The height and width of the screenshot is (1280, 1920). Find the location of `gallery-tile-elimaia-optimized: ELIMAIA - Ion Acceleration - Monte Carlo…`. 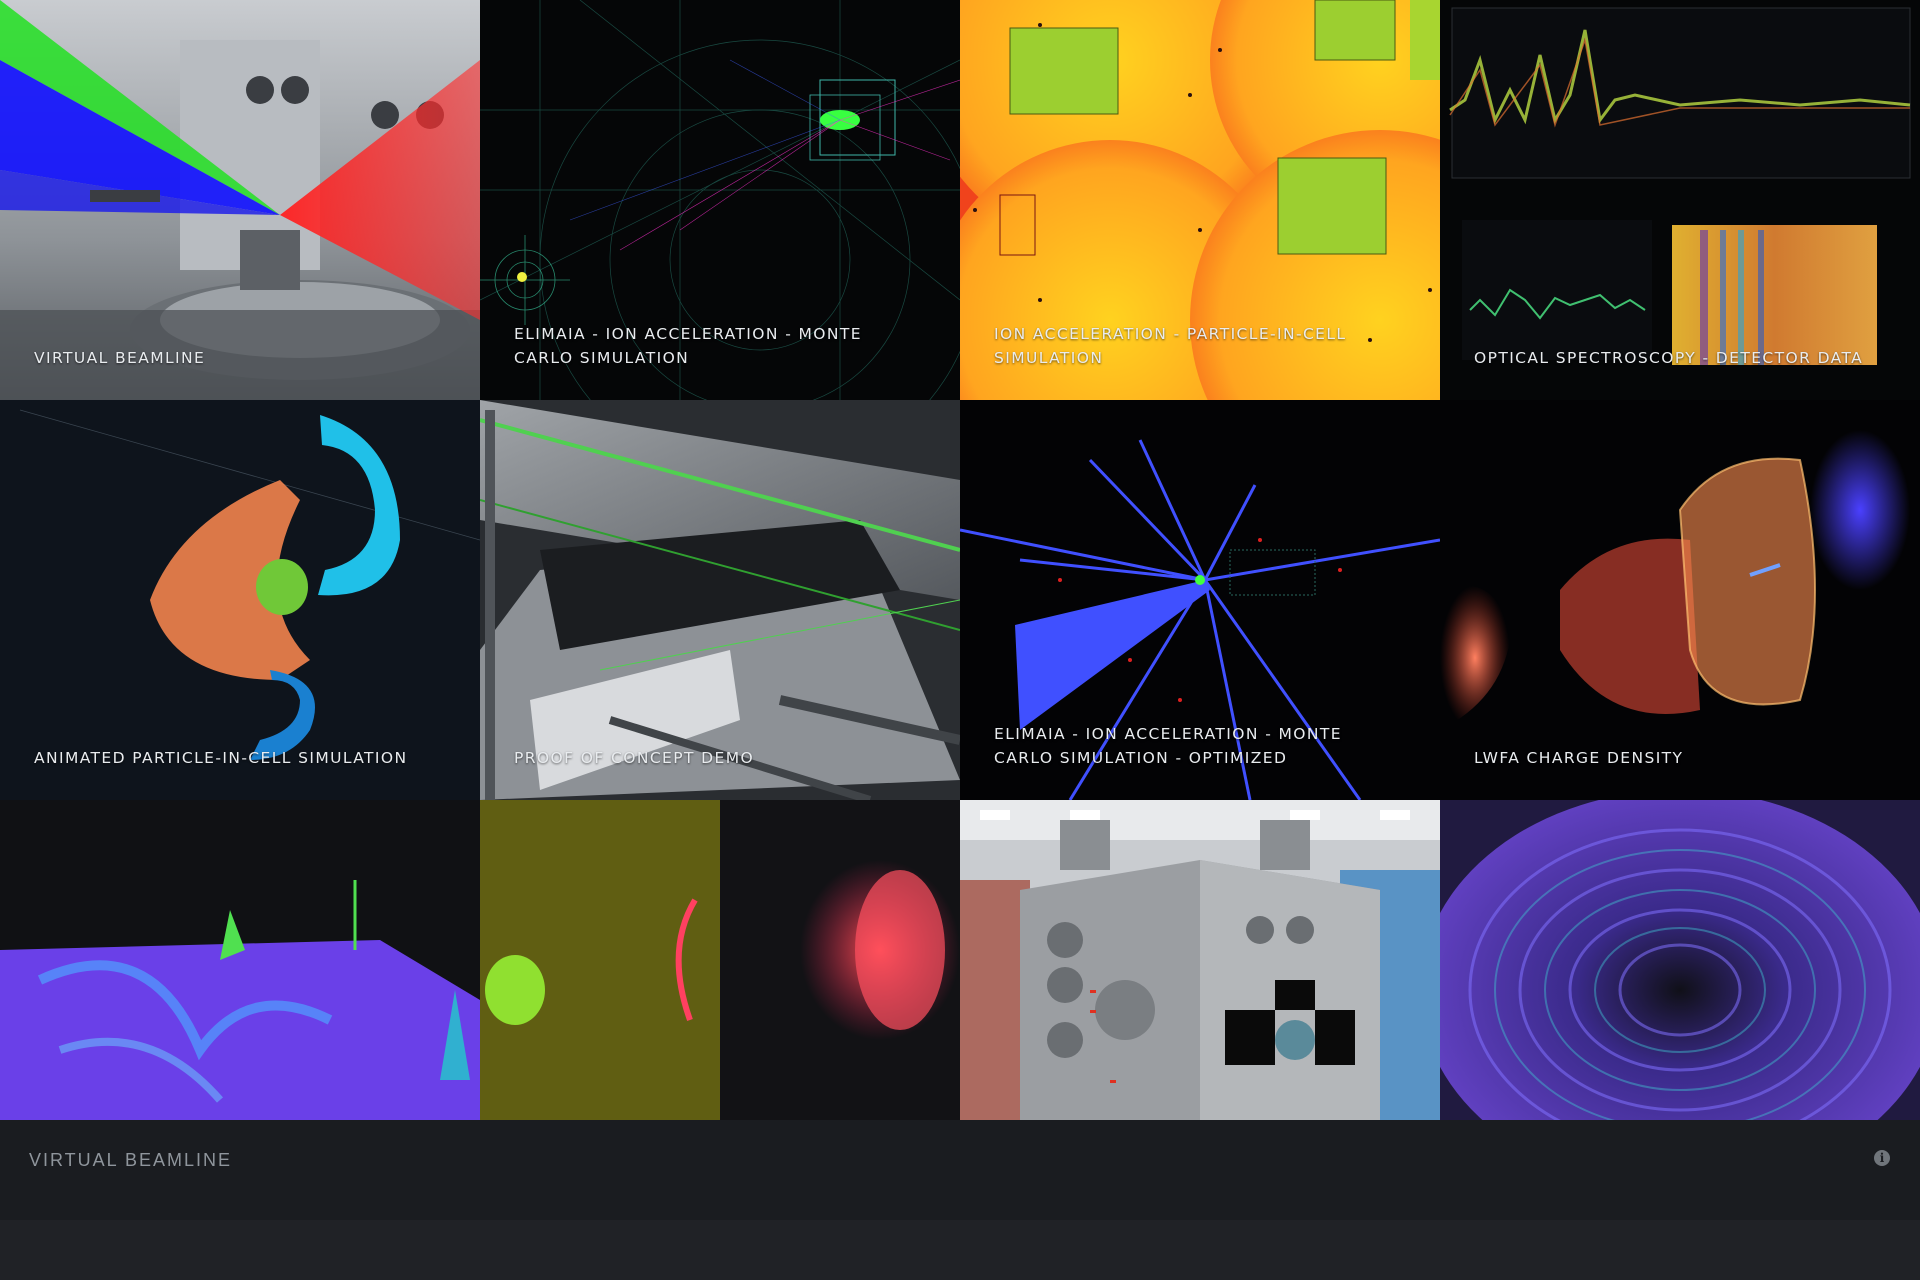

gallery-tile-elimaia-optimized: ELIMAIA - Ion Acceleration - Monte Carlo… is located at coordinates (1200, 600).